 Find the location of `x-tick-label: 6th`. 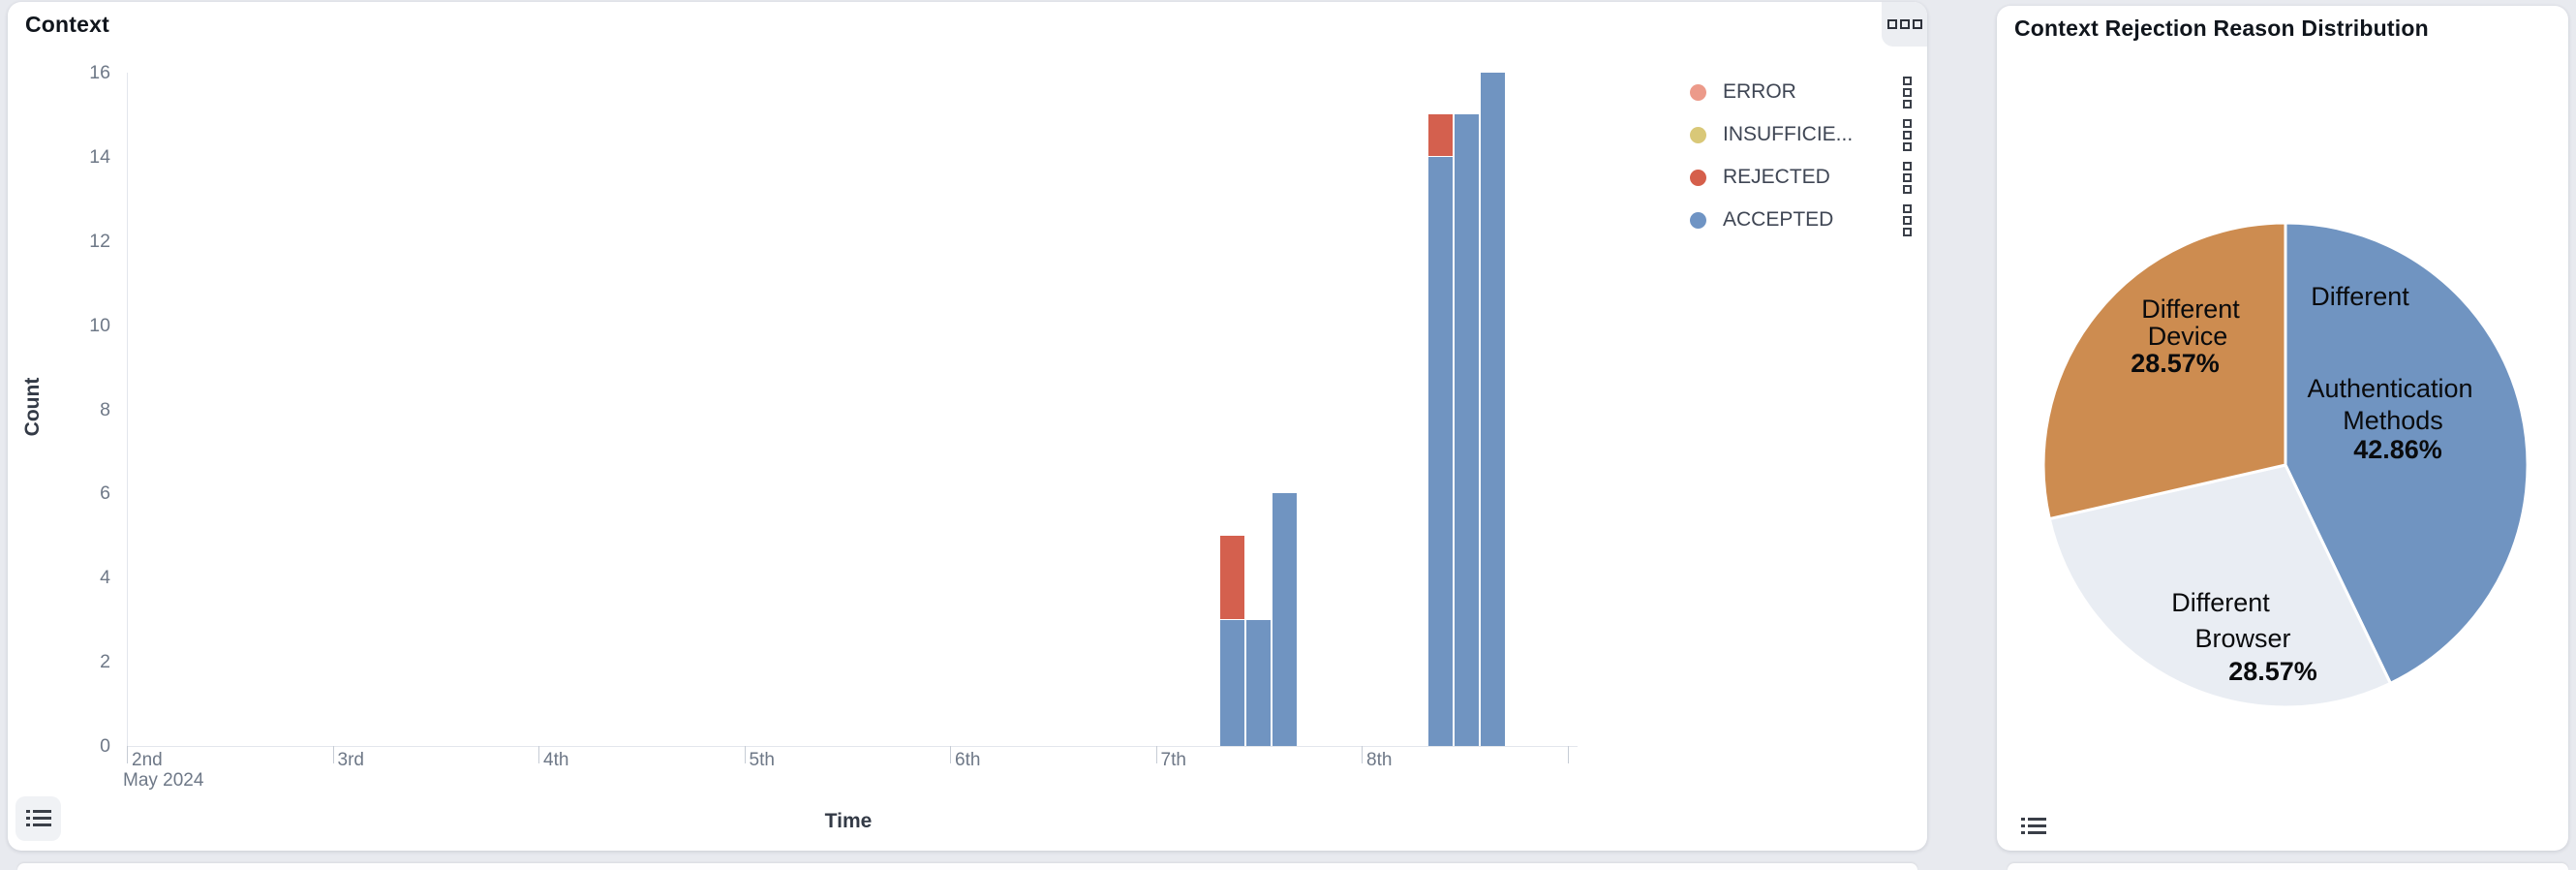

x-tick-label: 6th is located at coordinates (968, 760).